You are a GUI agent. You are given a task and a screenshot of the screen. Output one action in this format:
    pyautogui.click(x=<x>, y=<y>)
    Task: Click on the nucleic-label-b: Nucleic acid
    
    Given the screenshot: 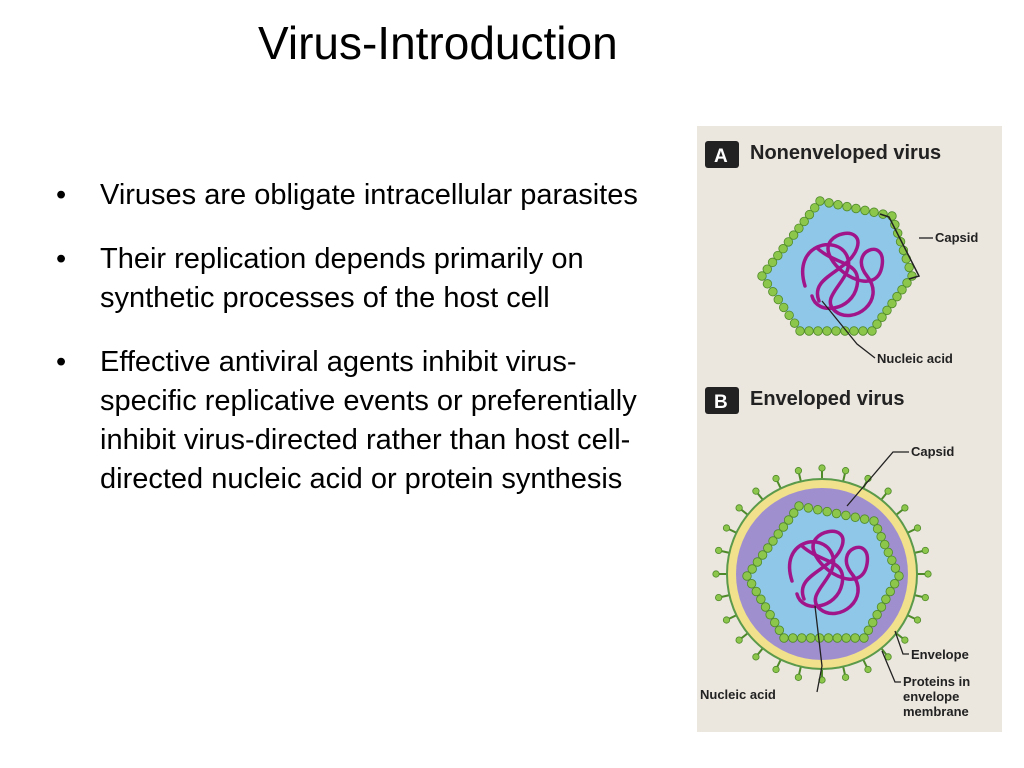 What is the action you would take?
    pyautogui.click(x=738, y=694)
    